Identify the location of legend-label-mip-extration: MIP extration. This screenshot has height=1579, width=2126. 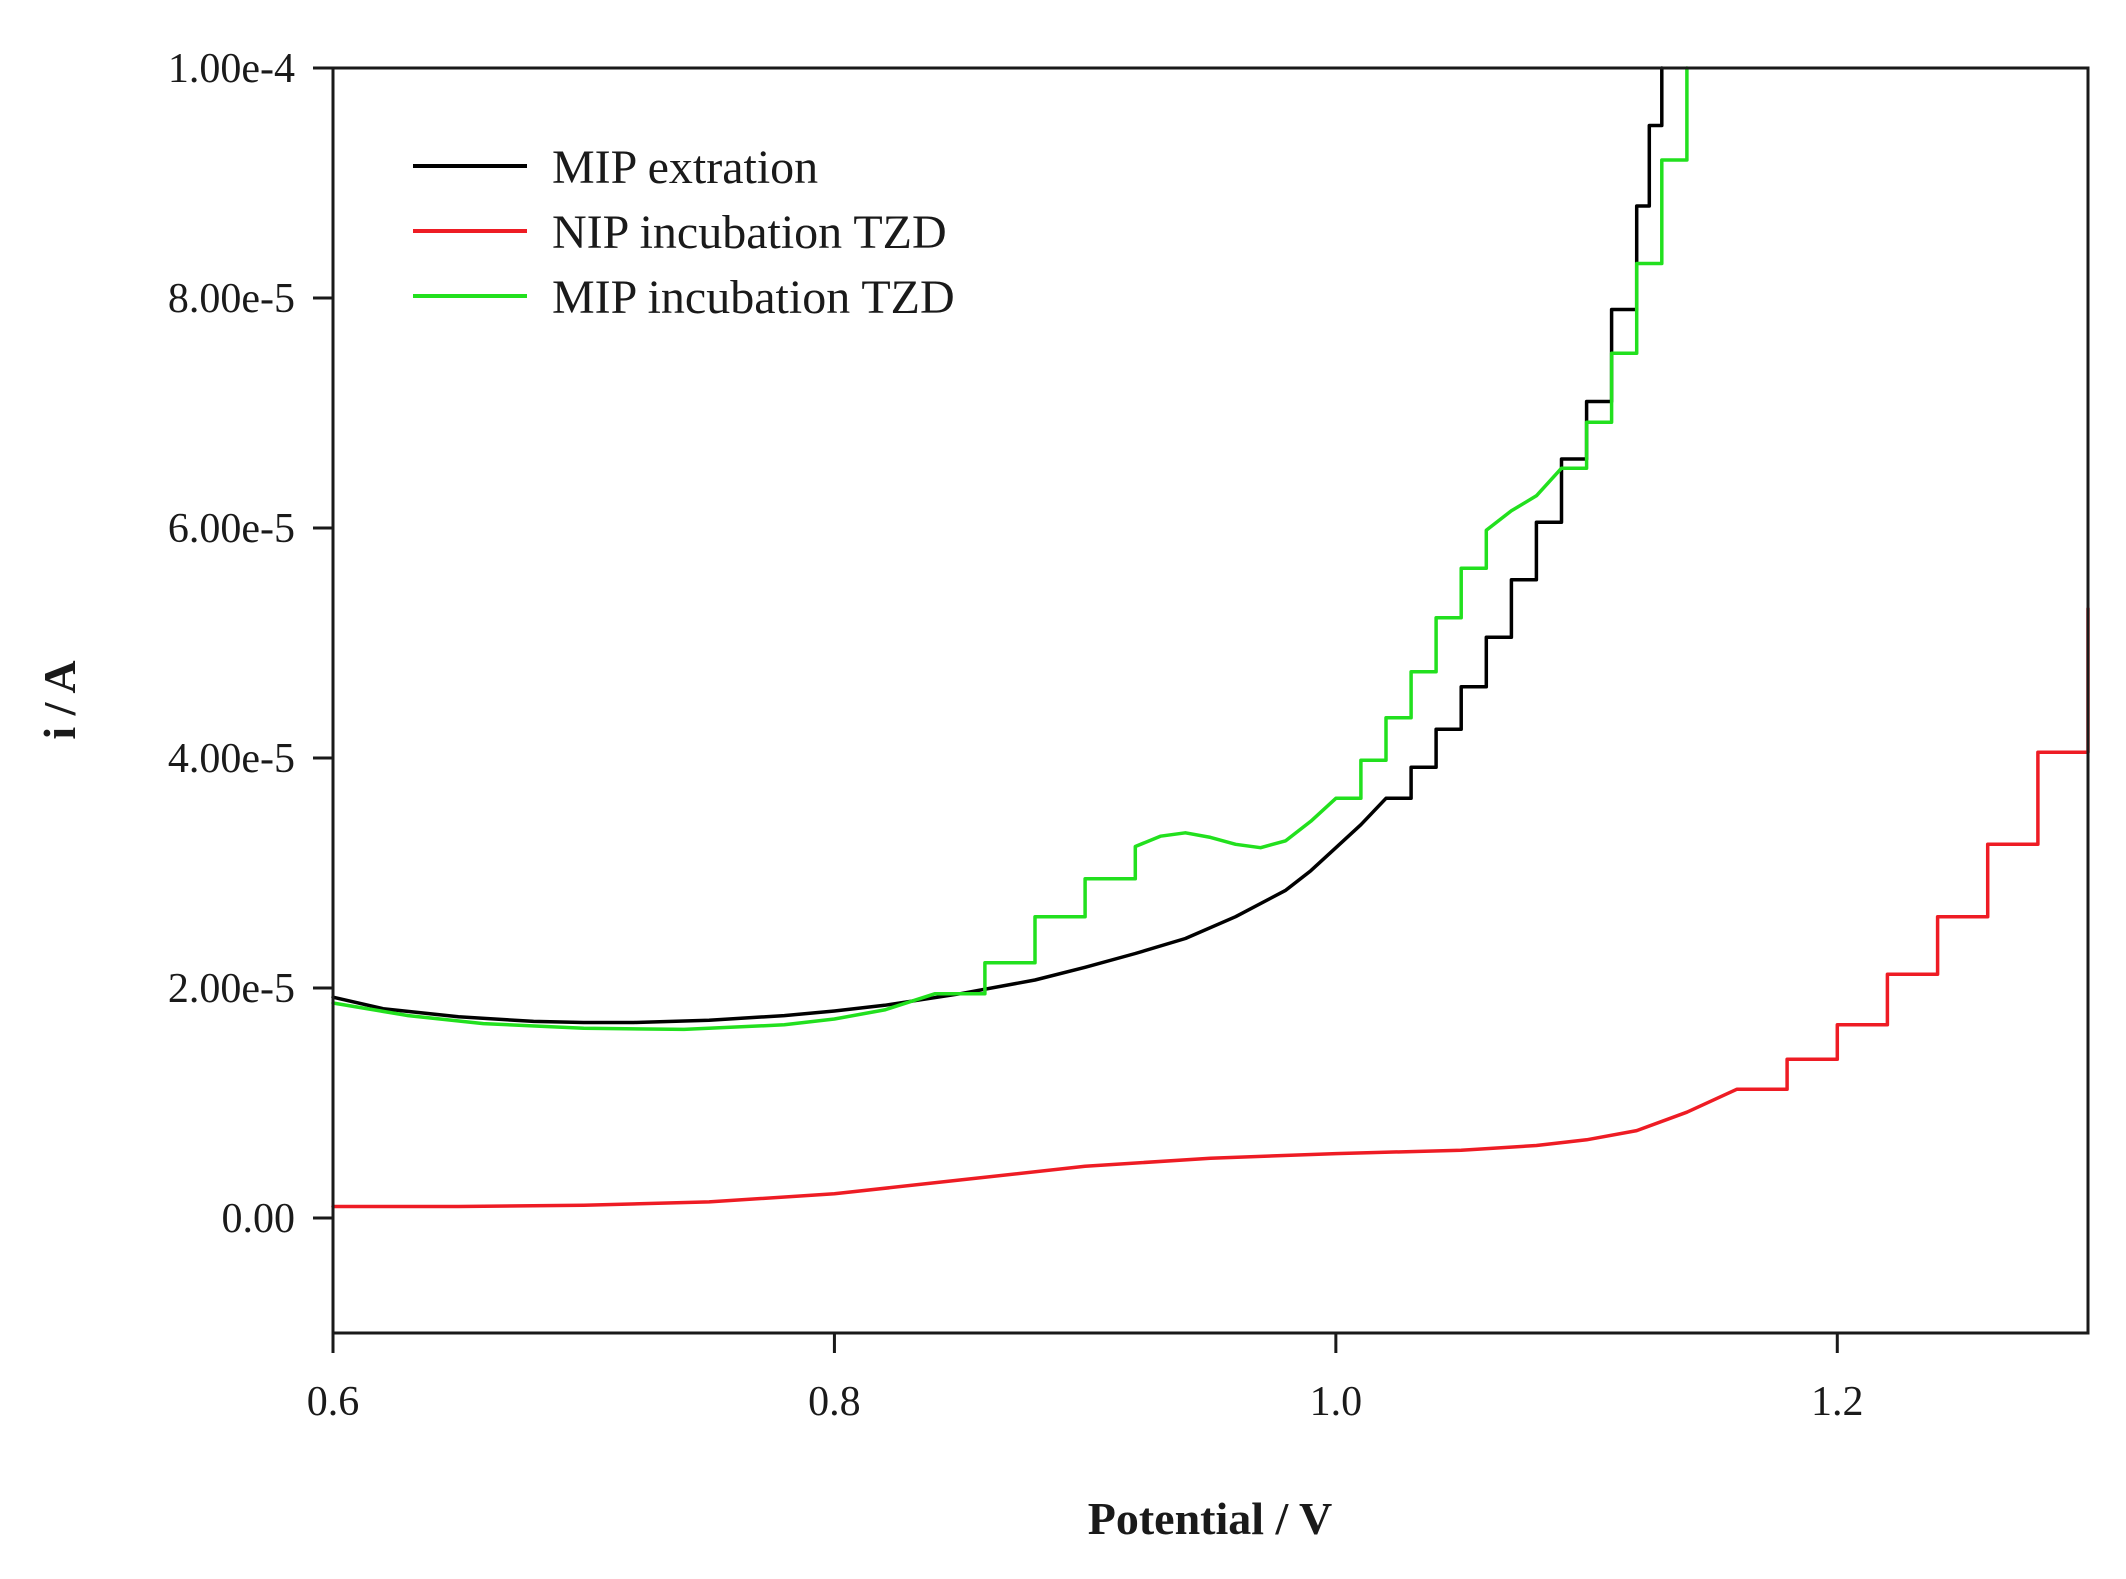
(685, 167).